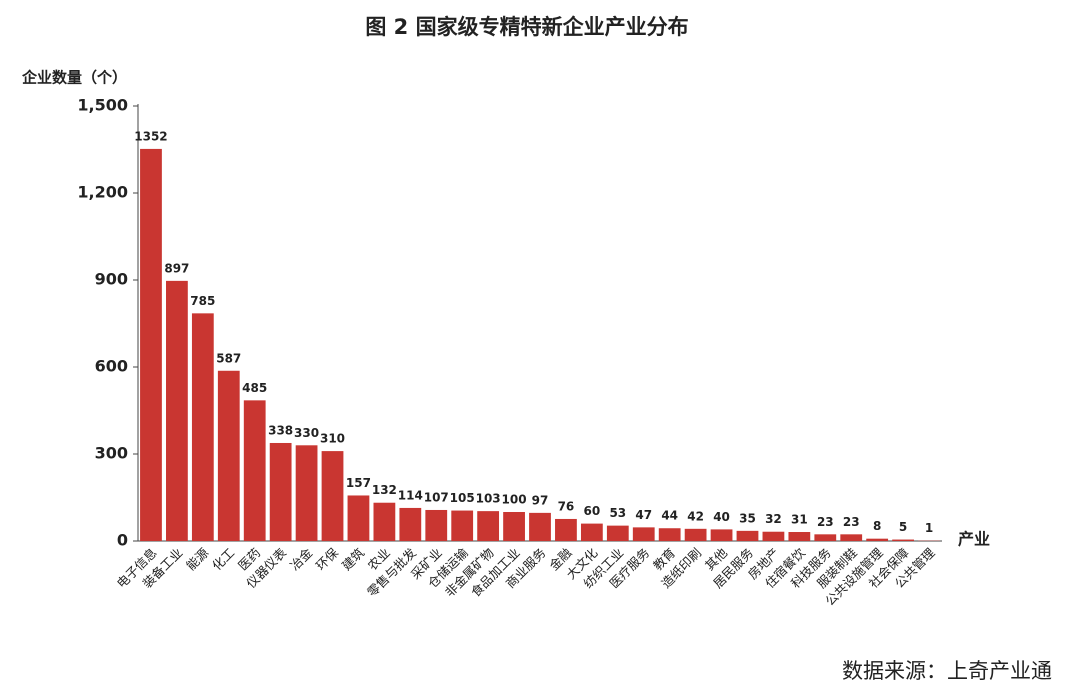 The image size is (1080, 699). Describe the element at coordinates (747, 518) in the screenshot. I see `value-label: 35` at that location.